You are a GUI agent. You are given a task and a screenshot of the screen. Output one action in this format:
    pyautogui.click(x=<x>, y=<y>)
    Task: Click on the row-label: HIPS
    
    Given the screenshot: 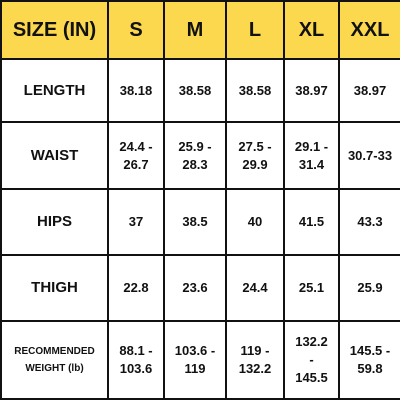 What is the action you would take?
    pyautogui.click(x=54, y=222)
    